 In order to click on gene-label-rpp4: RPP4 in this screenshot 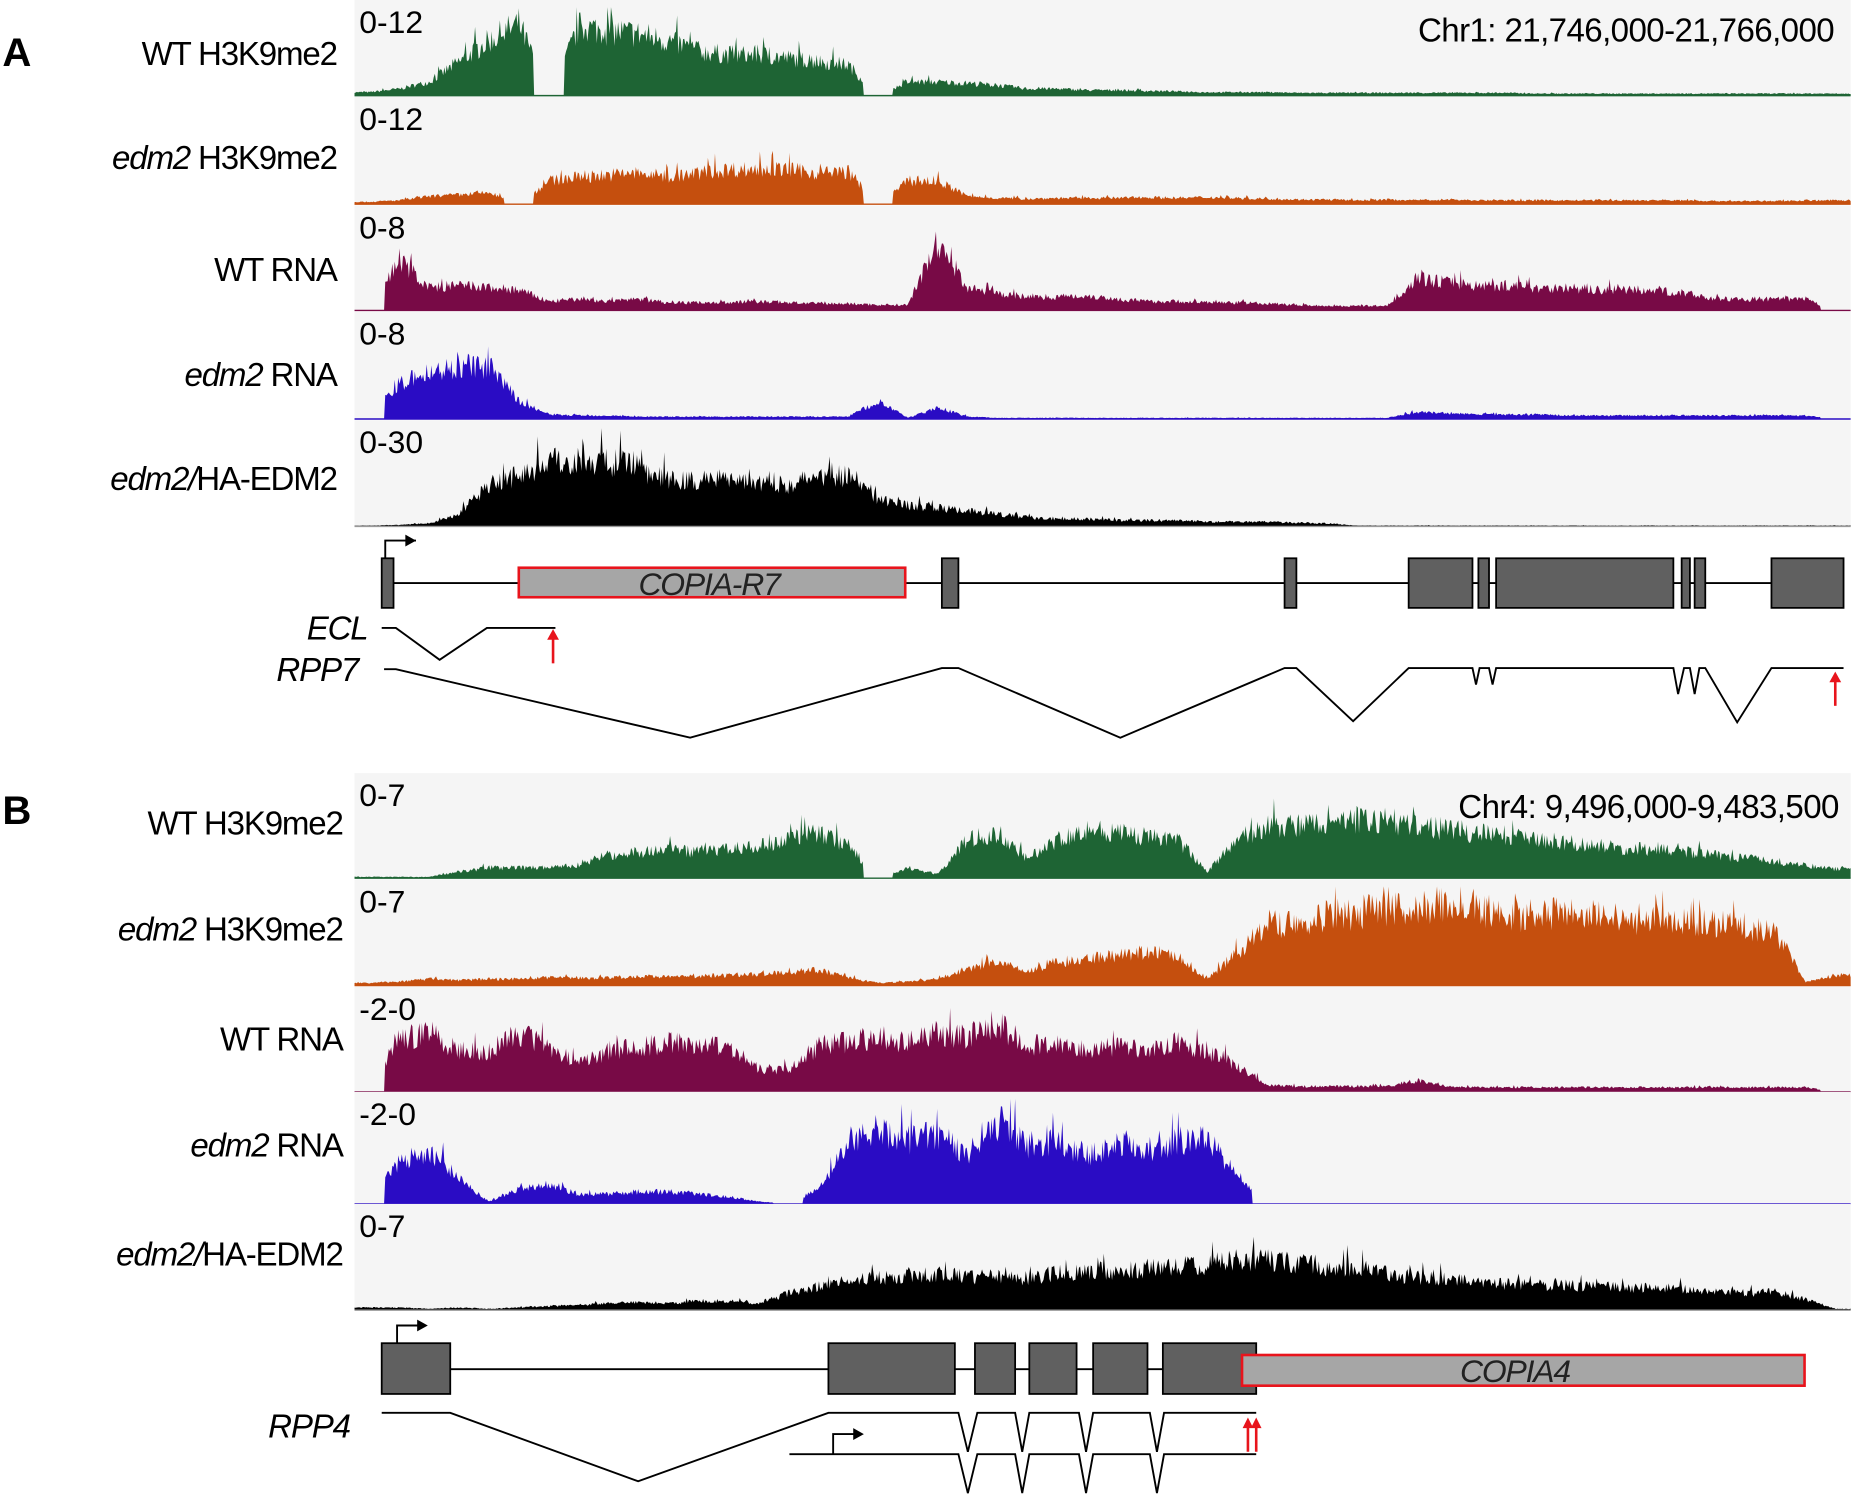, I will do `click(309, 1427)`.